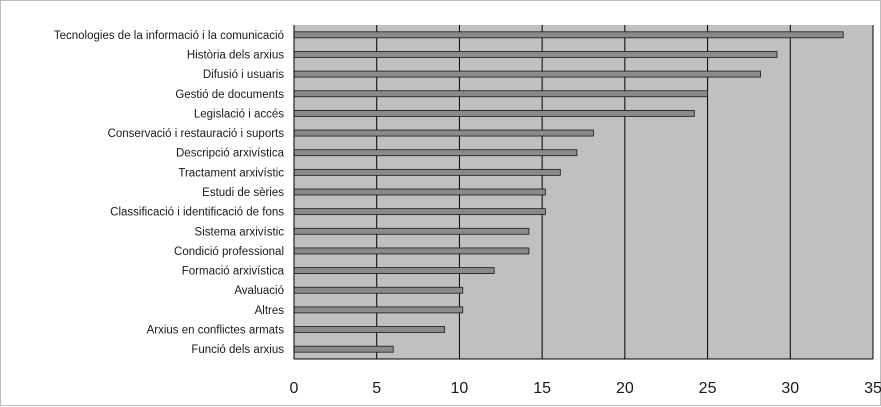  I want to click on x-tick-label: 35, so click(872, 388).